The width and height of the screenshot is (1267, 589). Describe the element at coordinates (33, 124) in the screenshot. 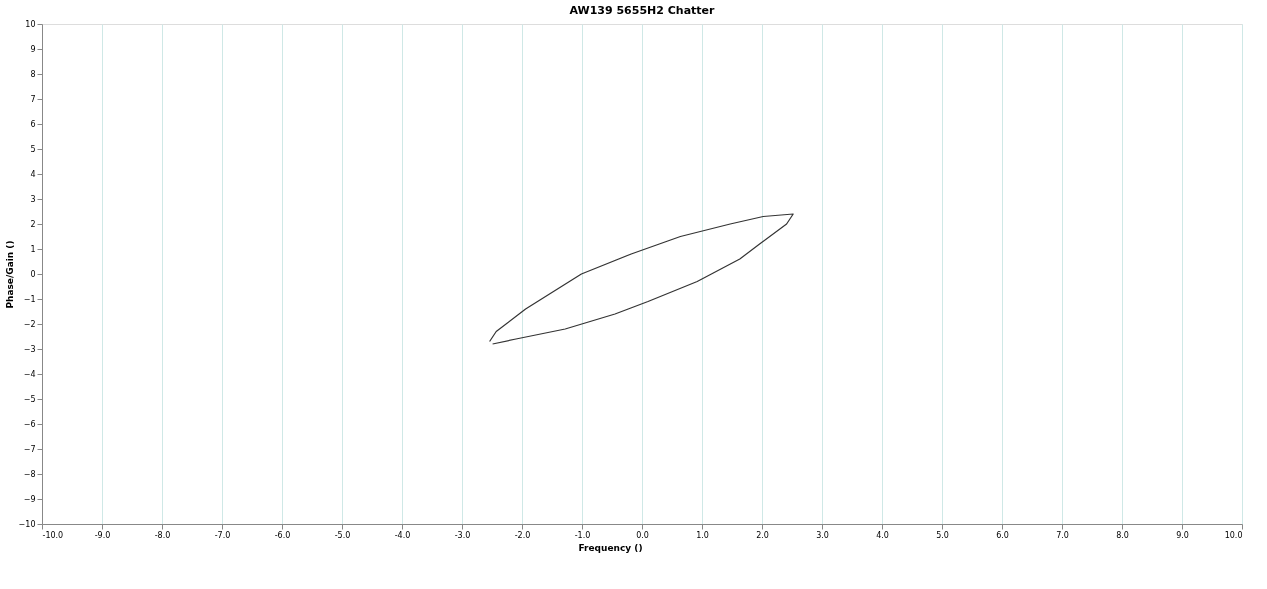

I see `y-tick-label: 6` at that location.